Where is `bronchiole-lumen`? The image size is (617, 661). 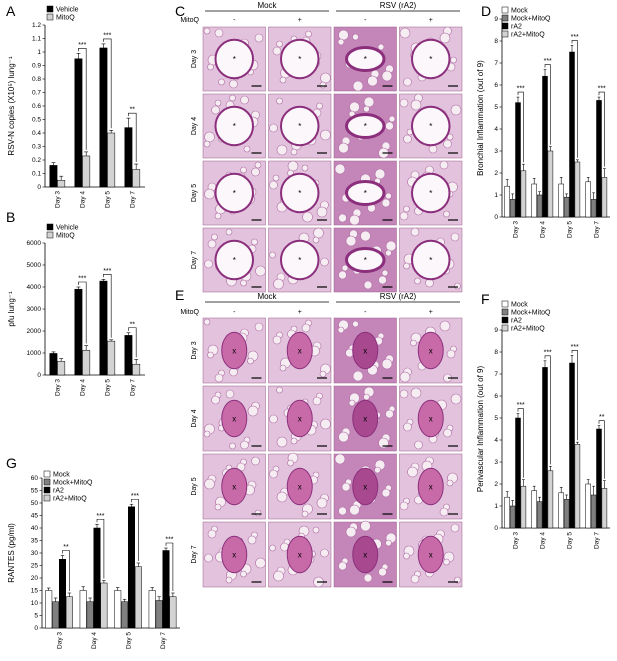 bronchiole-lumen is located at coordinates (431, 193).